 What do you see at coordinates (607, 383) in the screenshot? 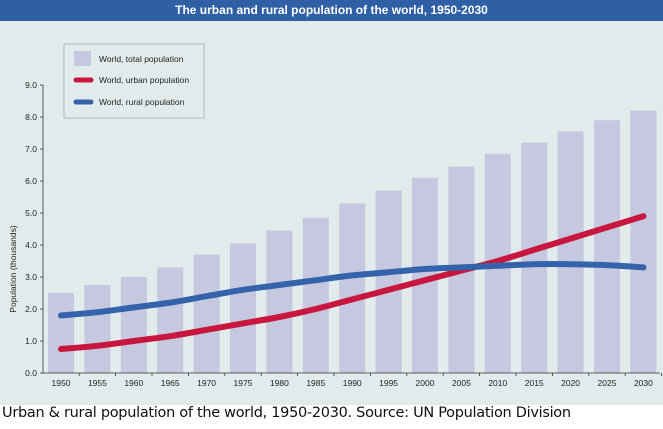
I see `x-tick-label: 2025` at bounding box center [607, 383].